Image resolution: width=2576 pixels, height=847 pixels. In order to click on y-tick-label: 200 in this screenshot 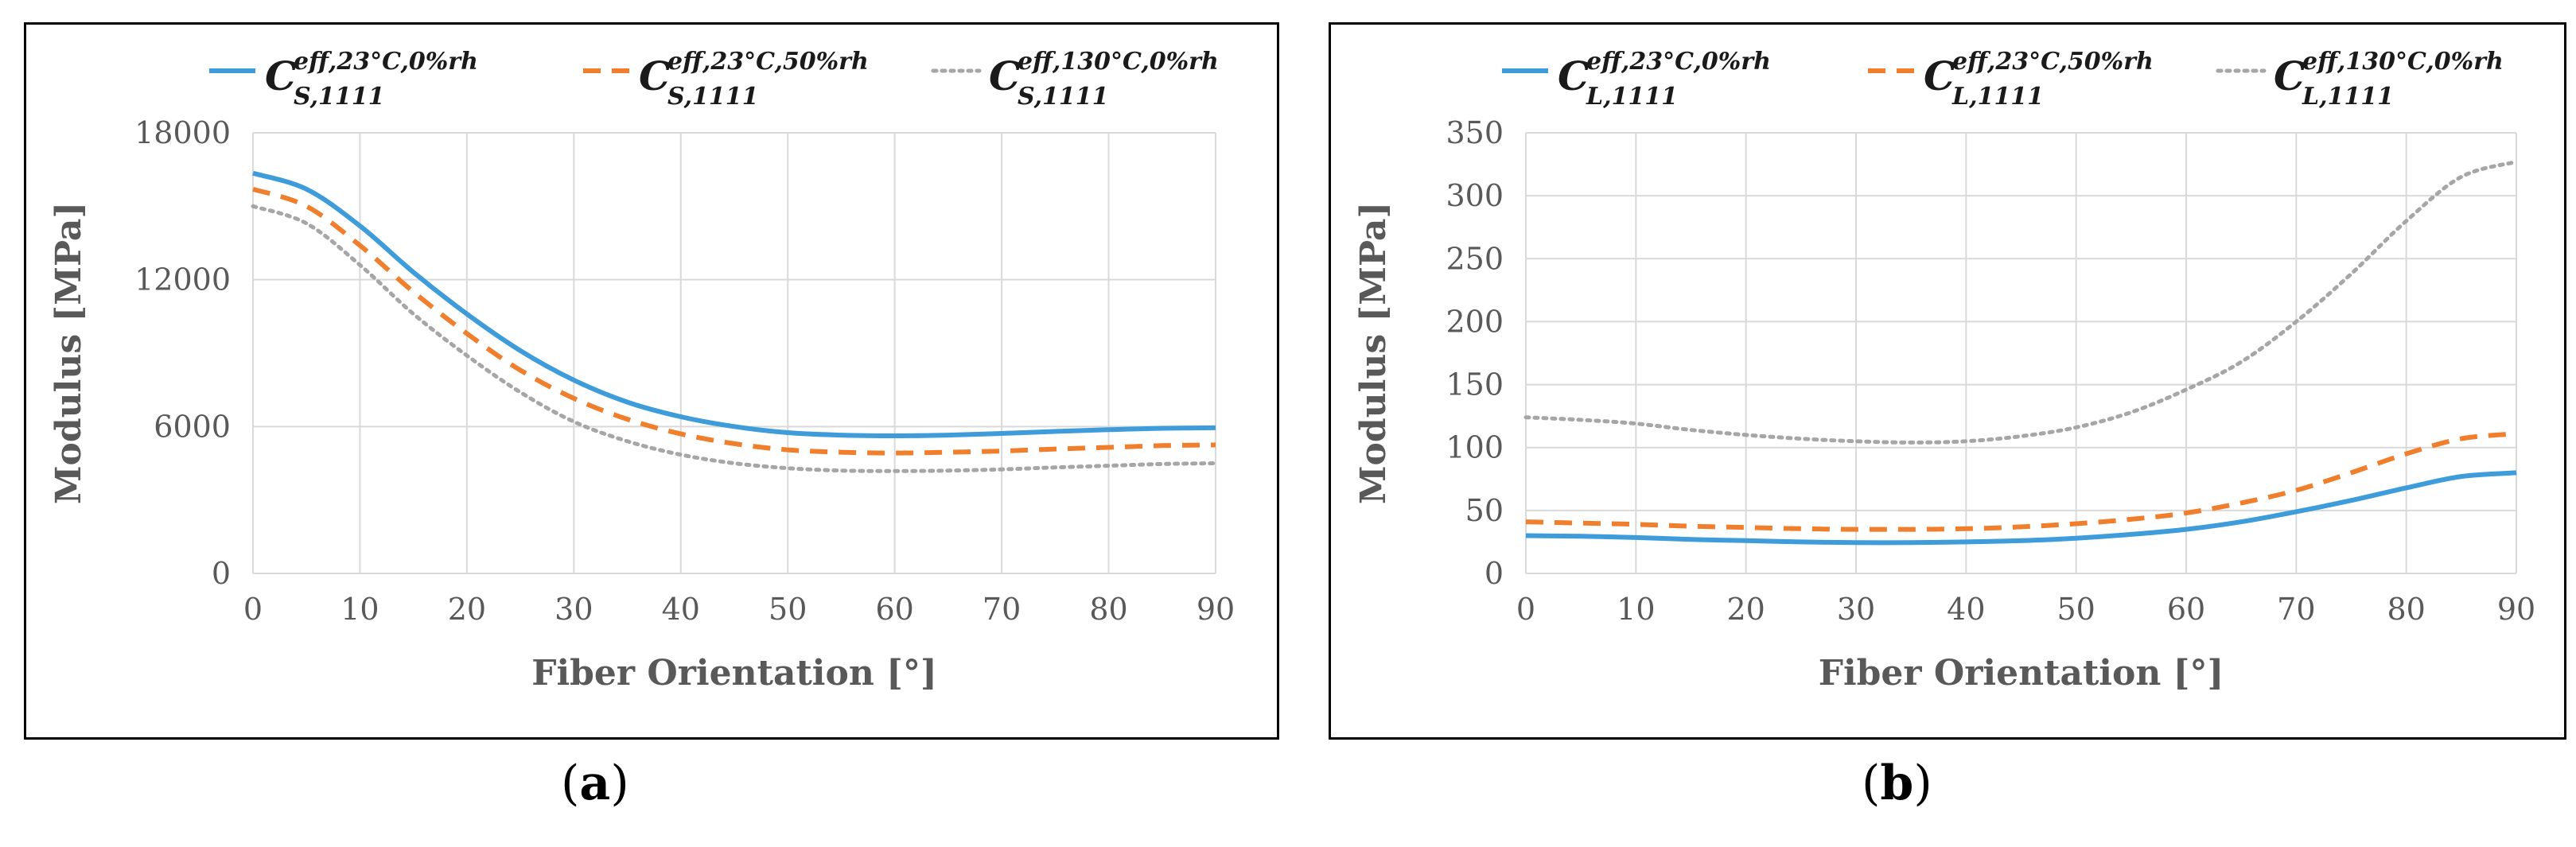, I will do `click(1475, 321)`.